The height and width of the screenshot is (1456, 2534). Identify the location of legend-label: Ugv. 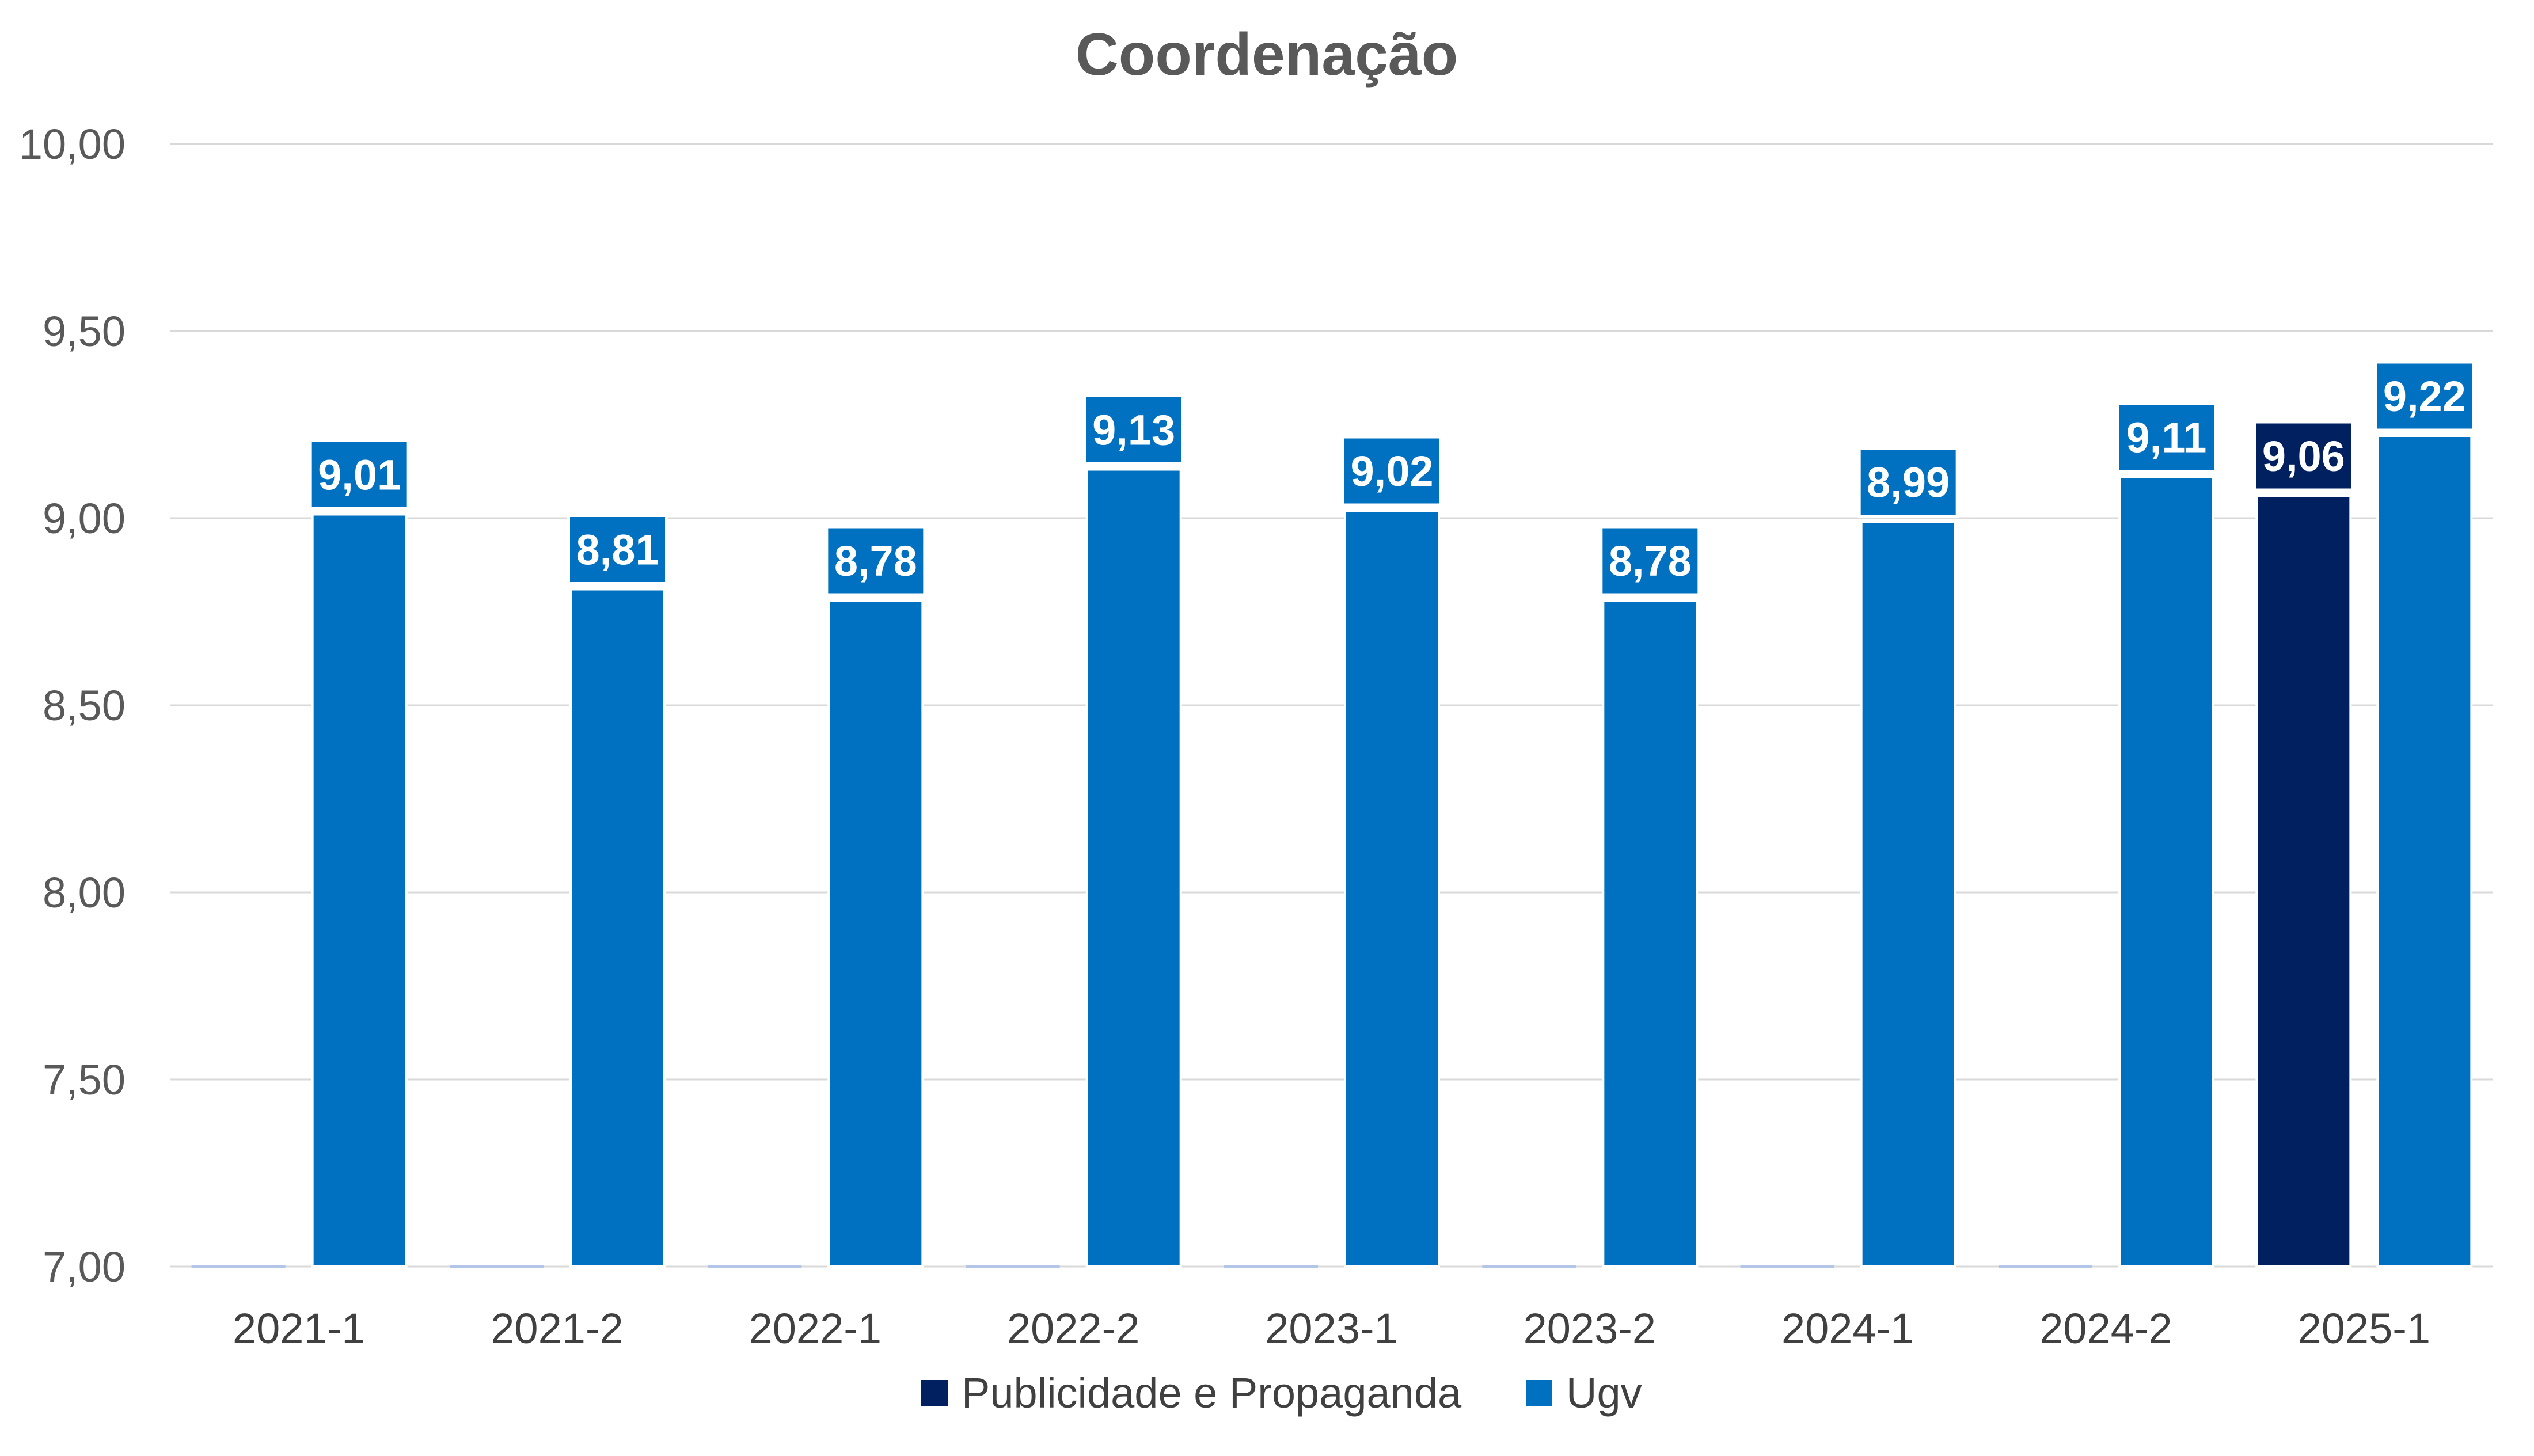
(1604, 1393).